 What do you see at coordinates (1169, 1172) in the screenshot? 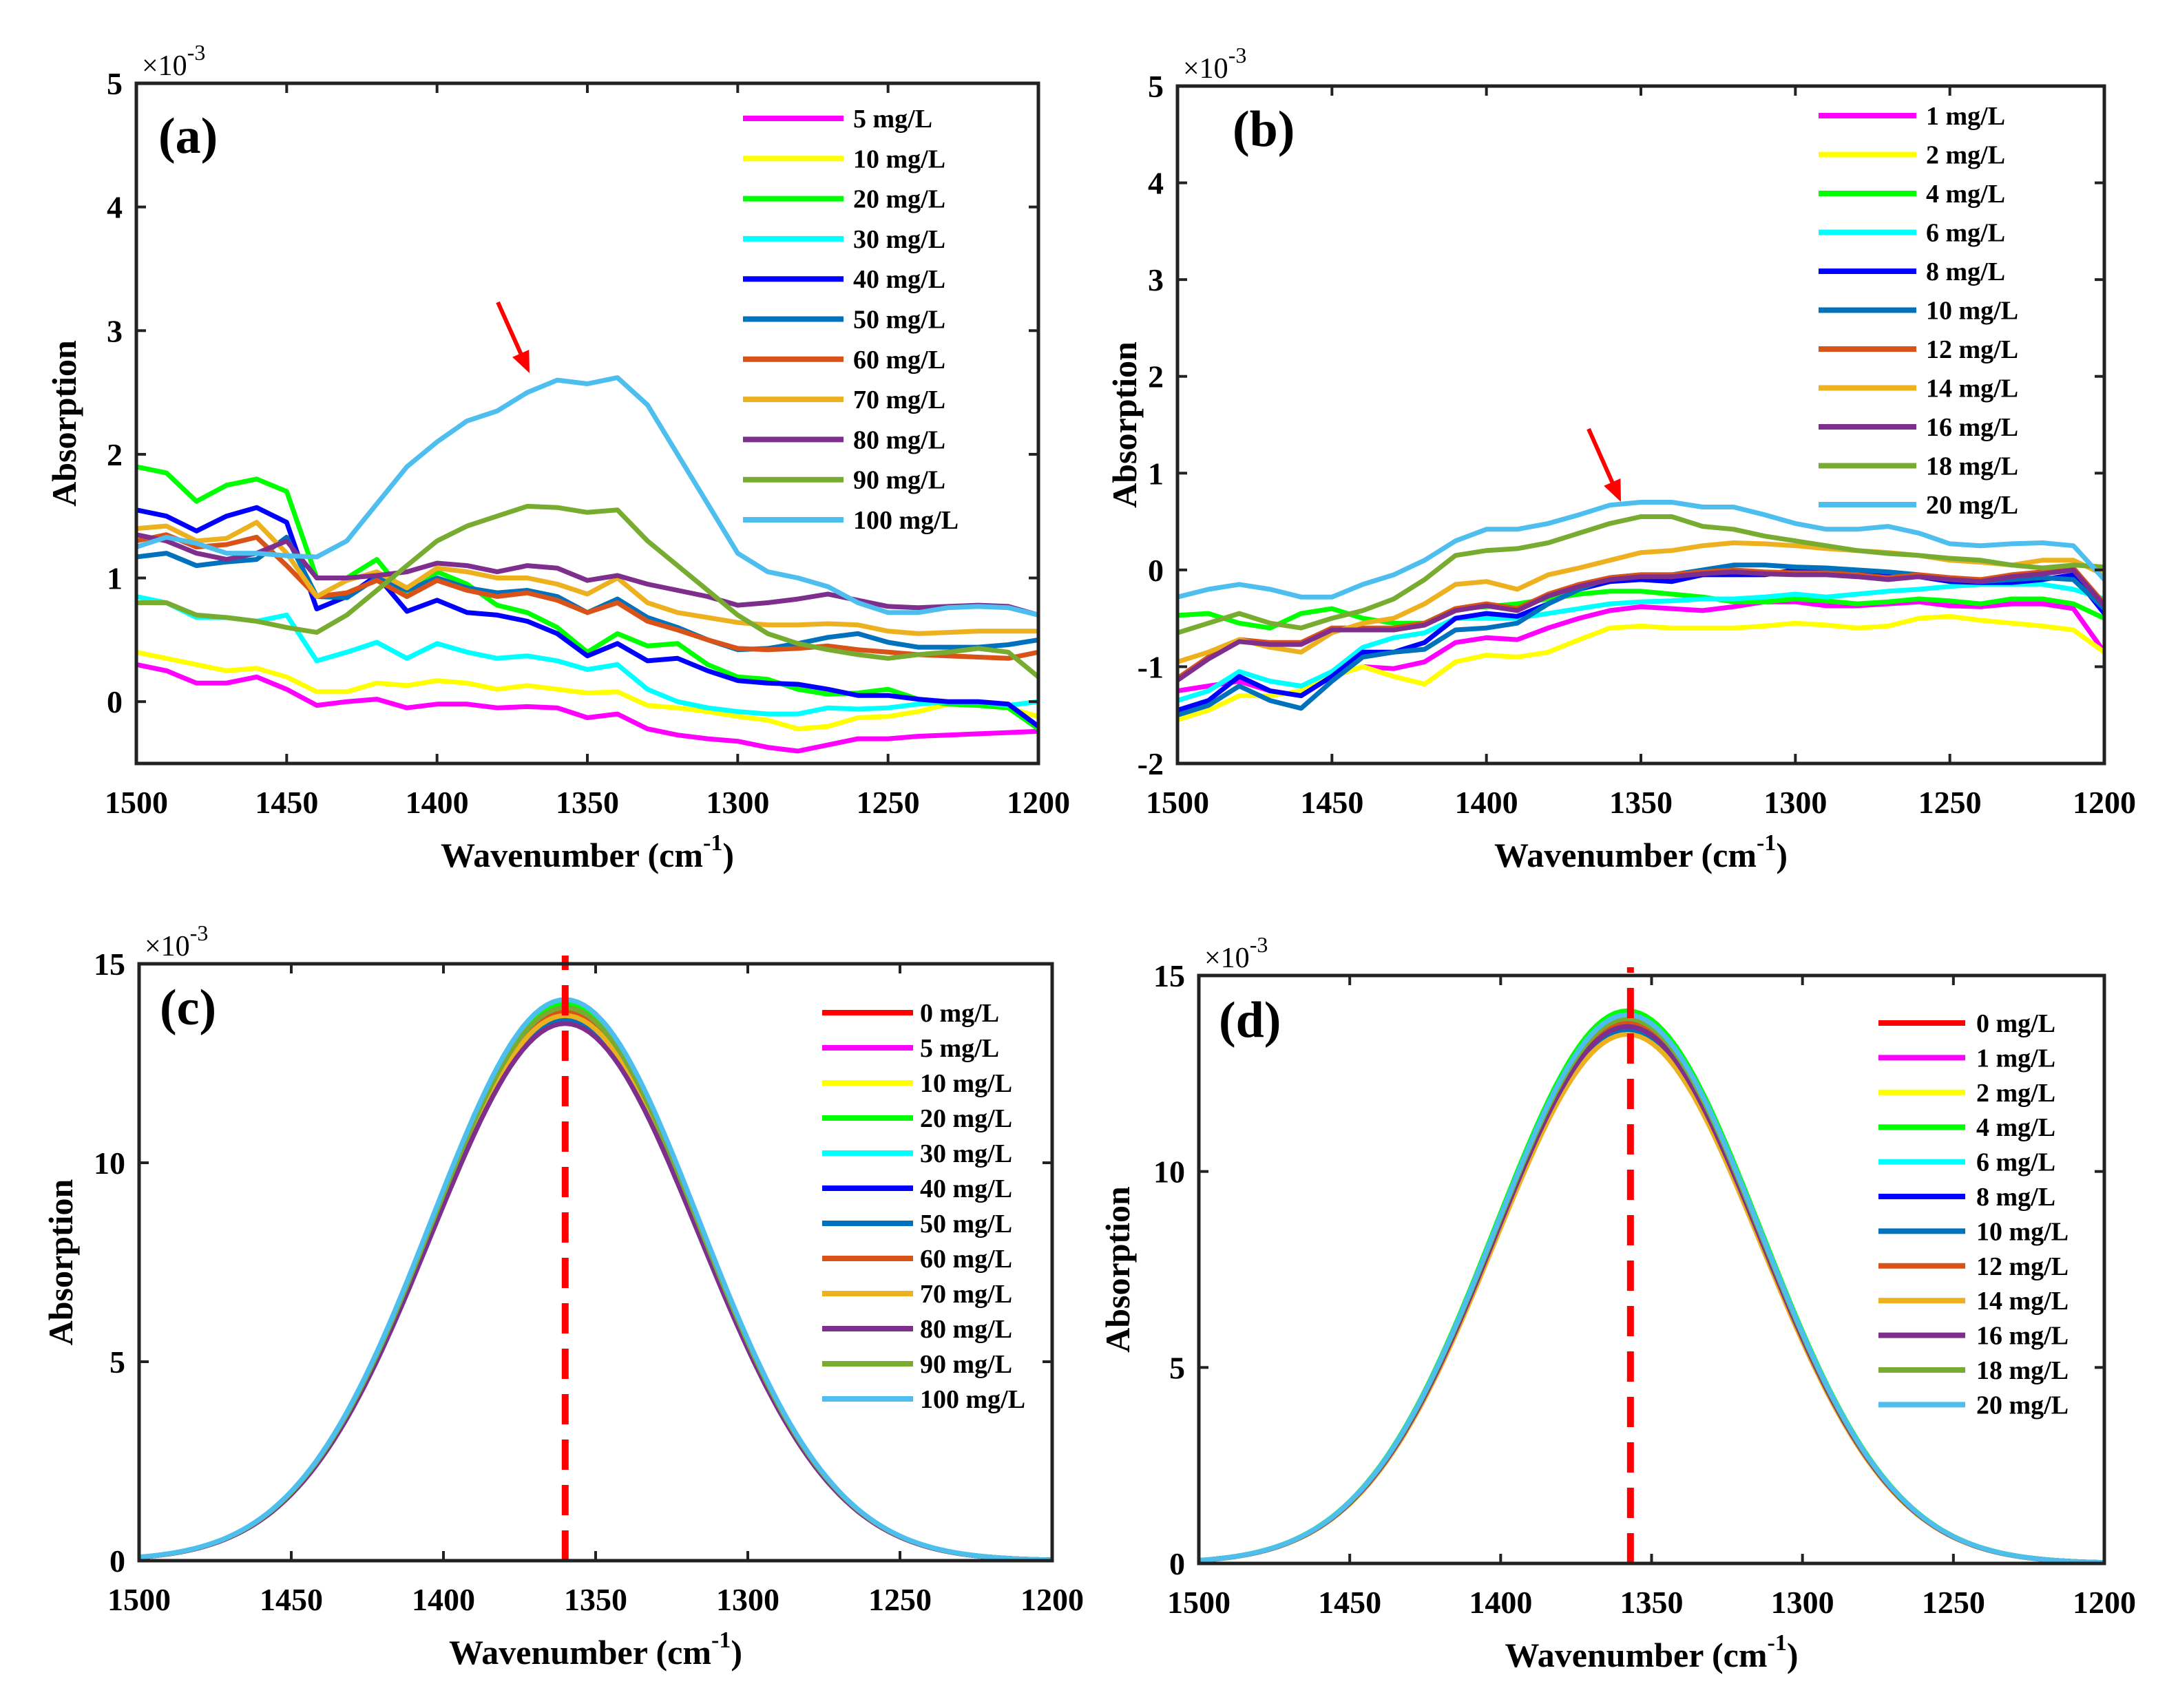
I see `y-tick-label: 10` at bounding box center [1169, 1172].